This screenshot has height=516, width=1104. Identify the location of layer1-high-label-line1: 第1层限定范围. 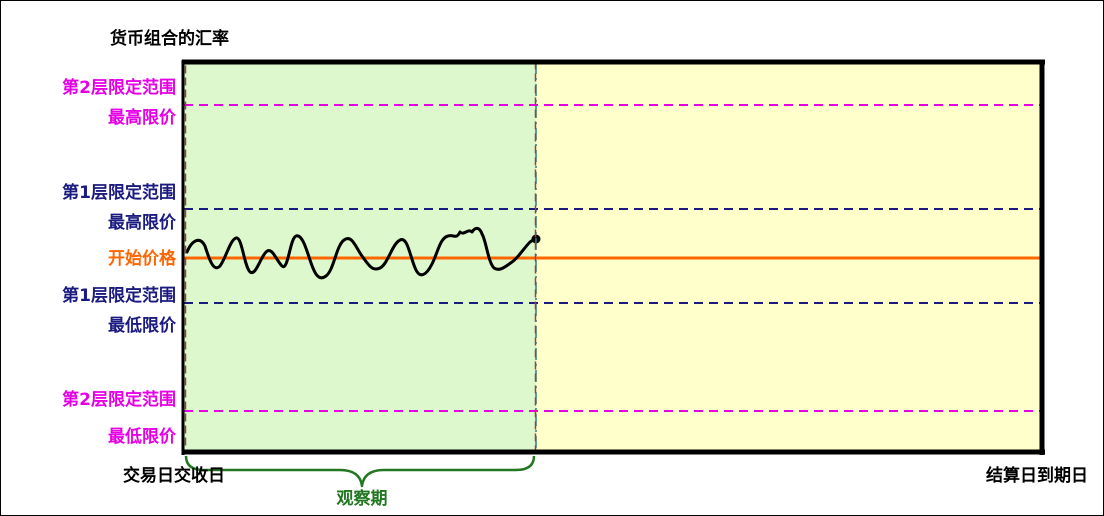
(119, 192).